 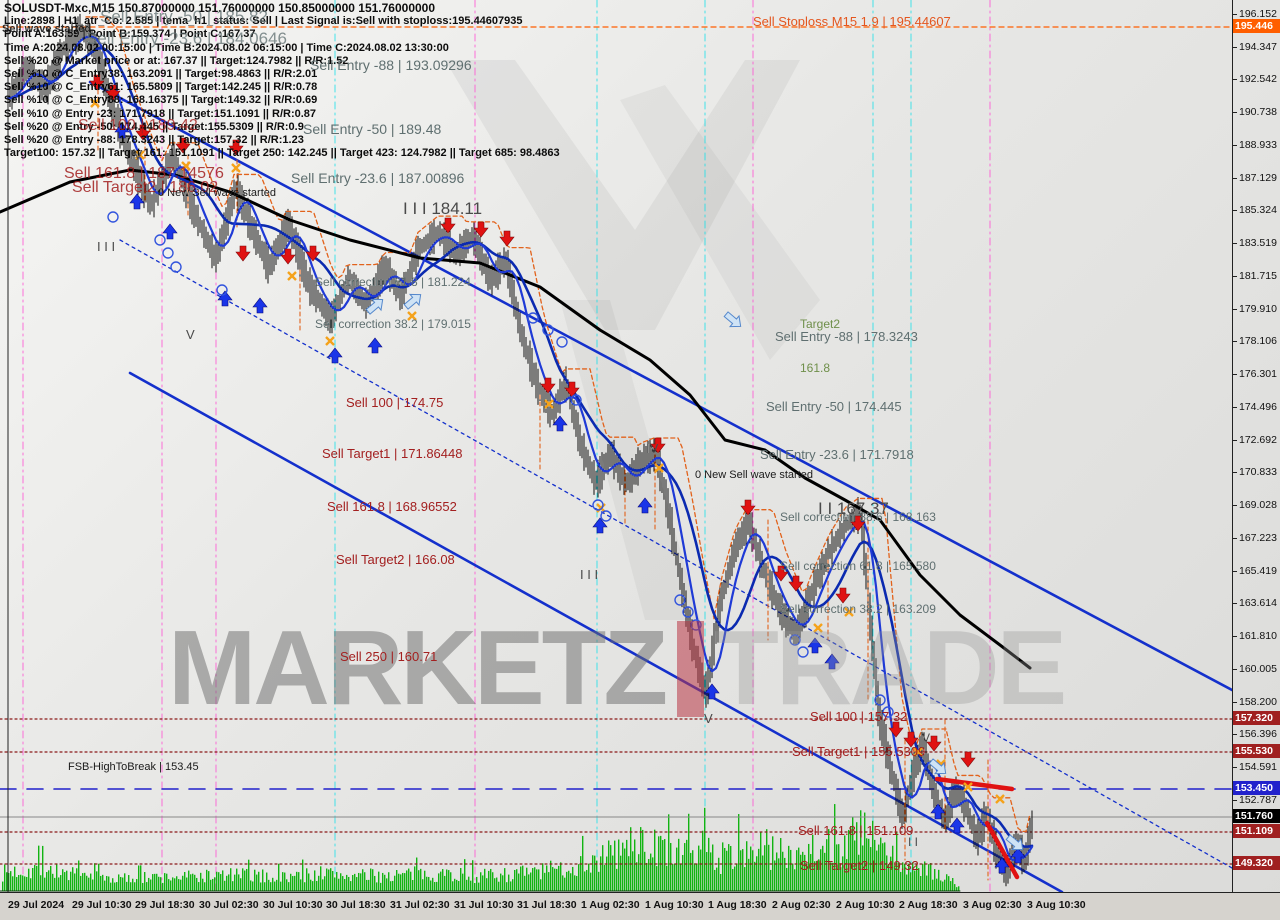 What do you see at coordinates (1256, 505) in the screenshot?
I see `price-tick-label: 169.028` at bounding box center [1256, 505].